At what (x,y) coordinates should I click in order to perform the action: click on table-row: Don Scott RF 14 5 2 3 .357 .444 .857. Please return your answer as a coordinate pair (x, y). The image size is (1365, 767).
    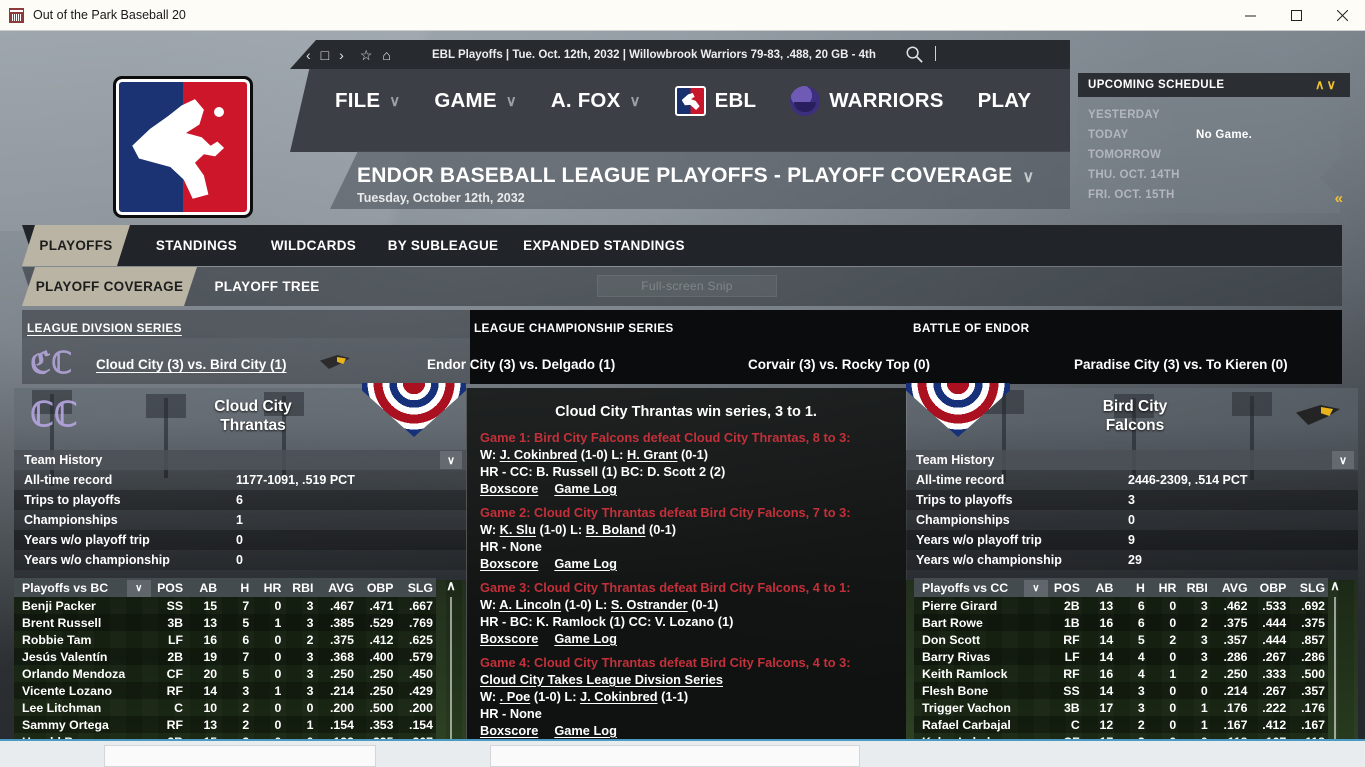
    Looking at the image, I should click on (1121, 639).